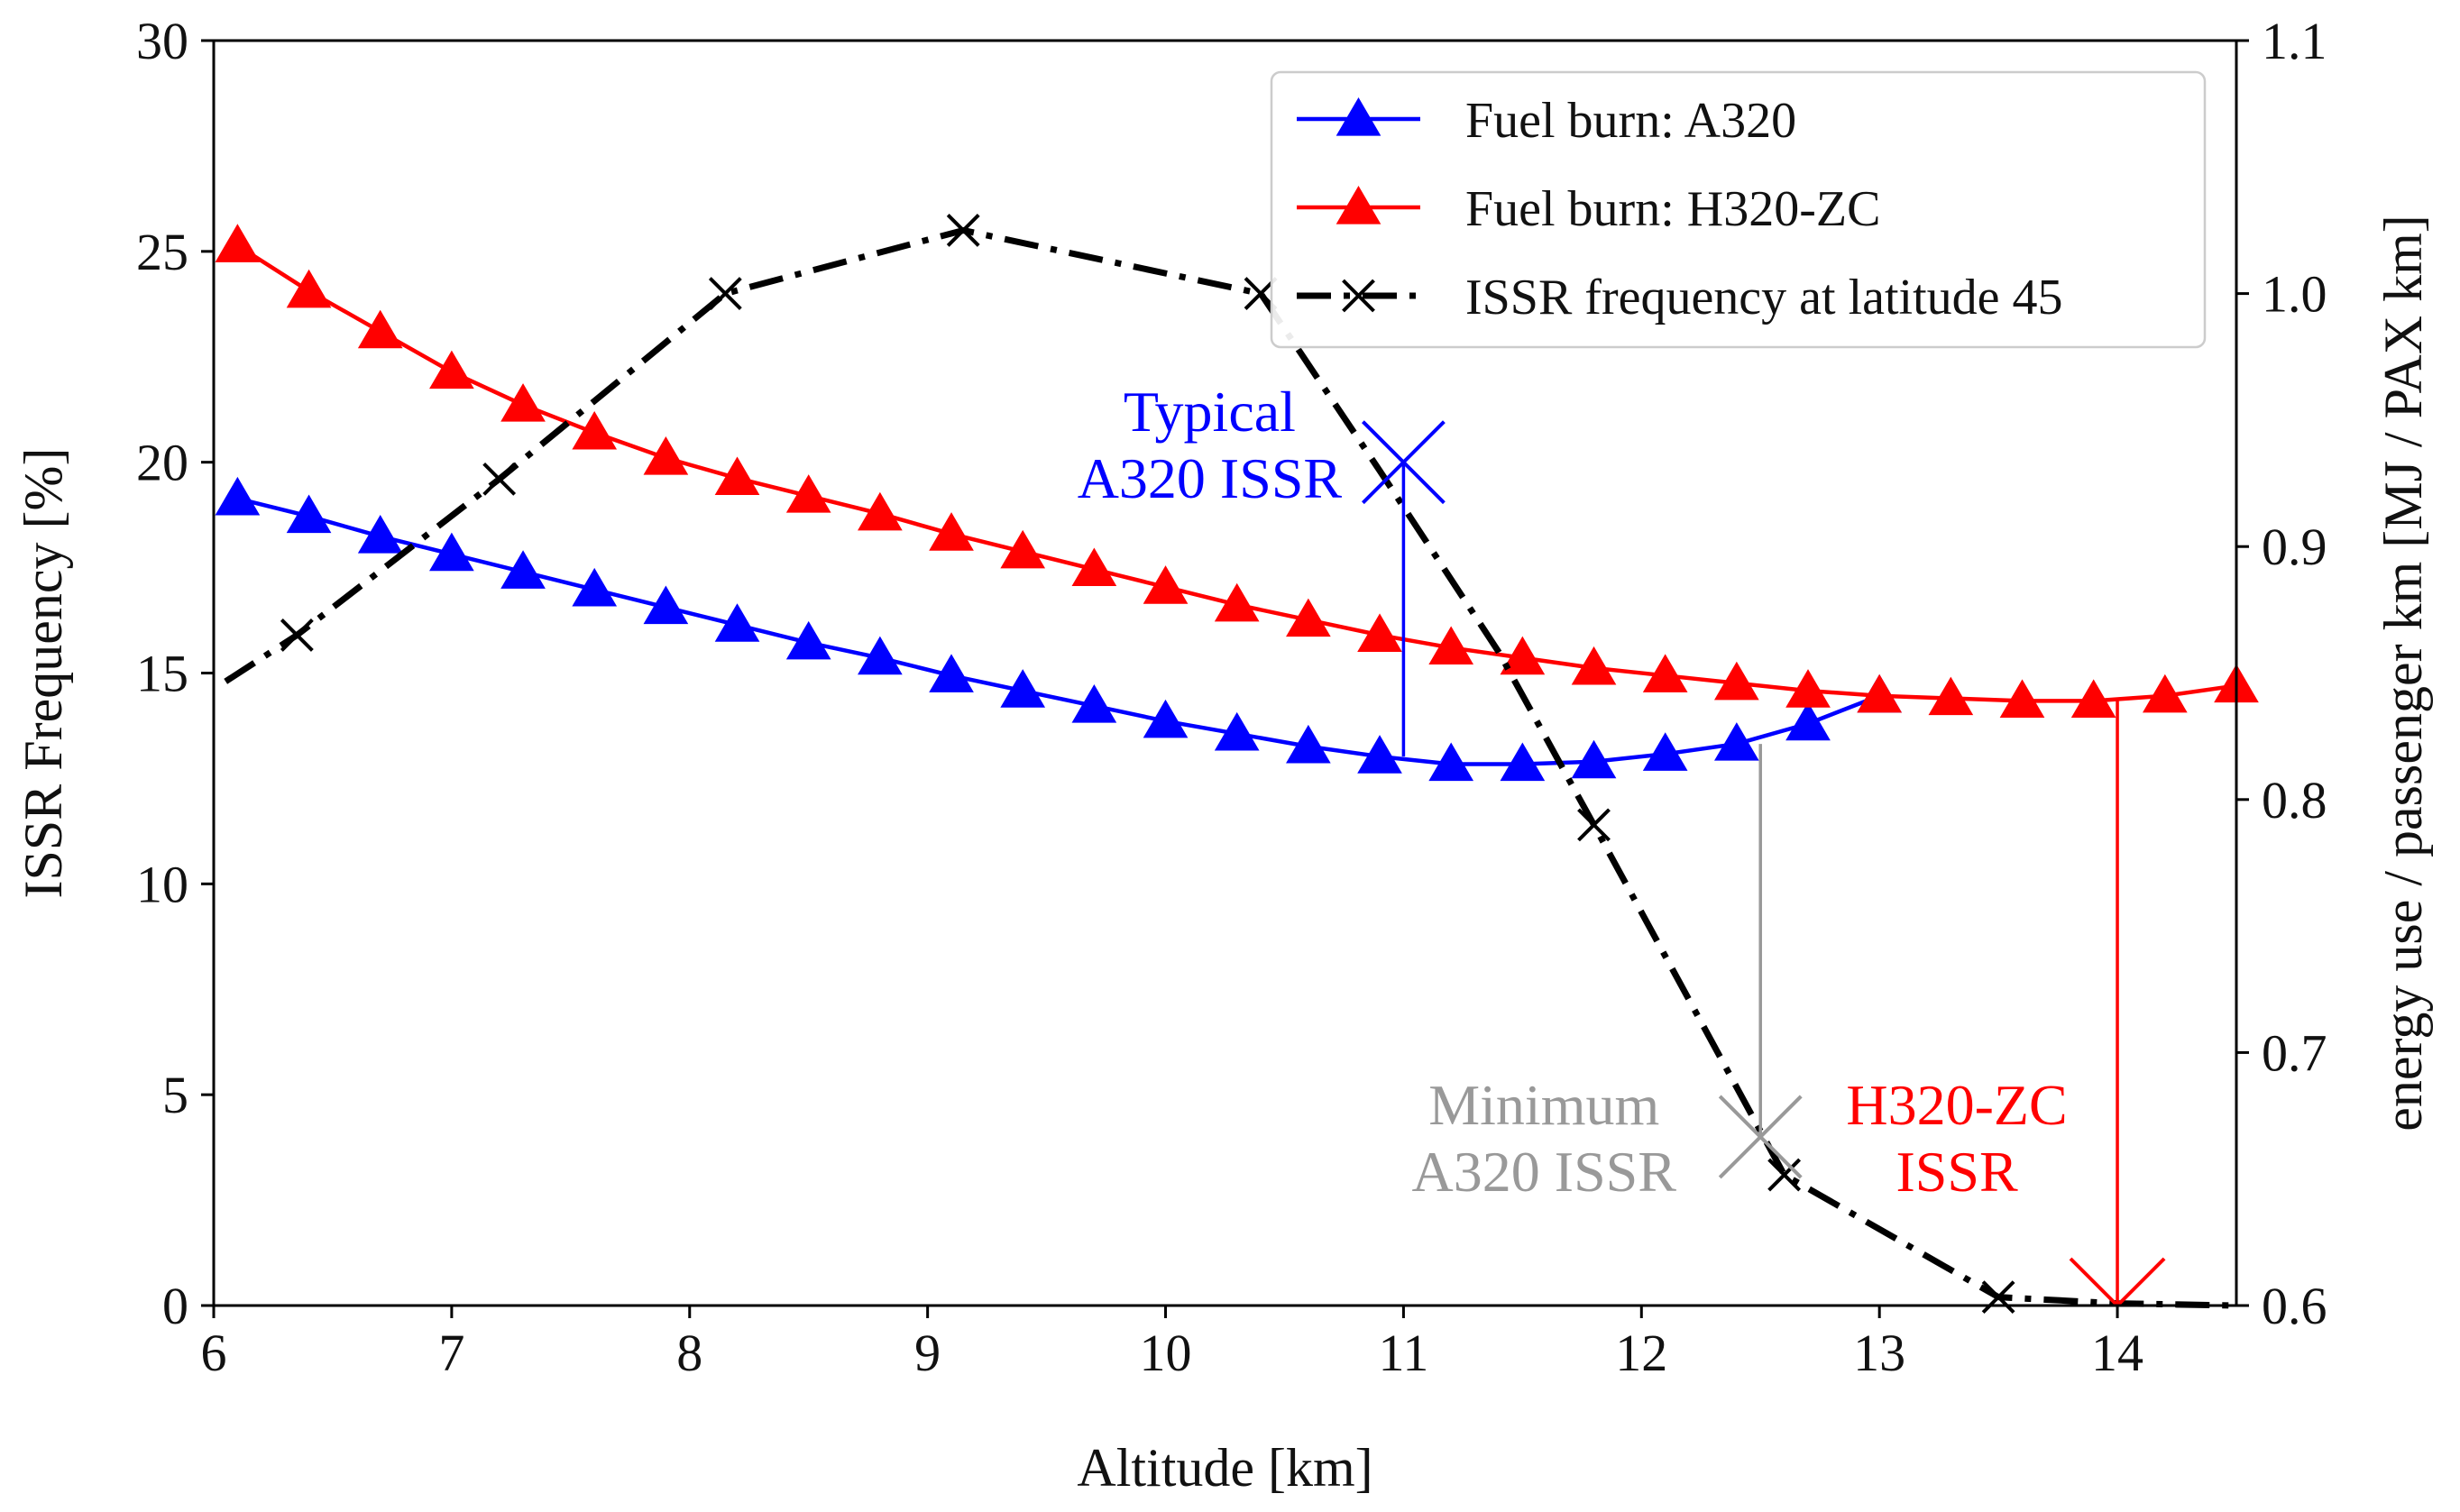  I want to click on y-right-tick-label-0.7: 0.7, so click(2294, 1052).